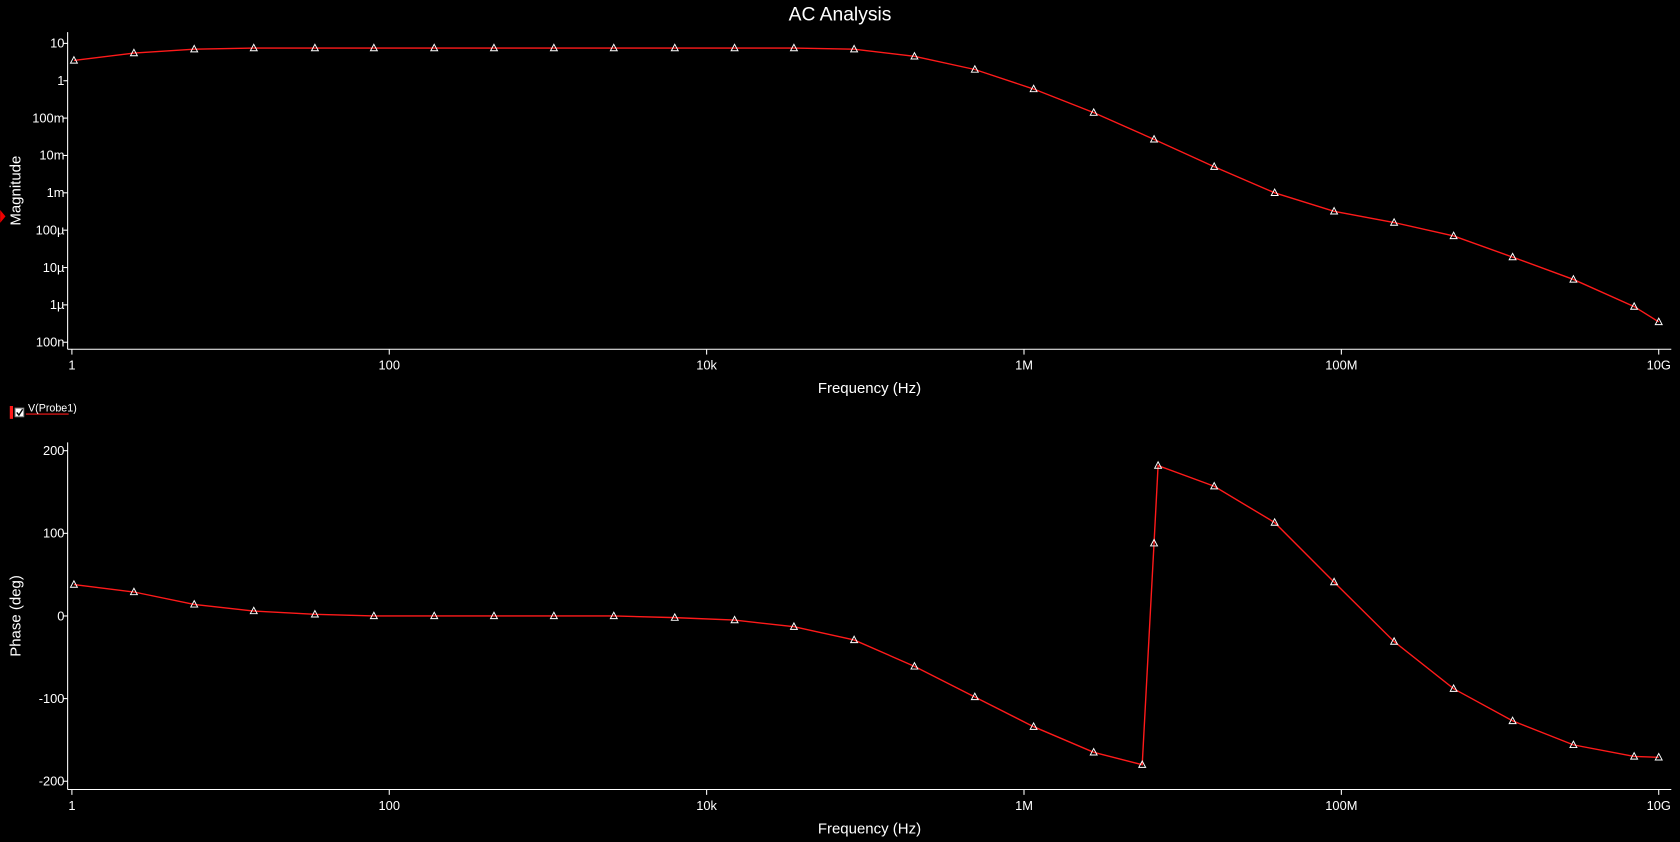  What do you see at coordinates (60, 80) in the screenshot?
I see `y-tick-label: 1` at bounding box center [60, 80].